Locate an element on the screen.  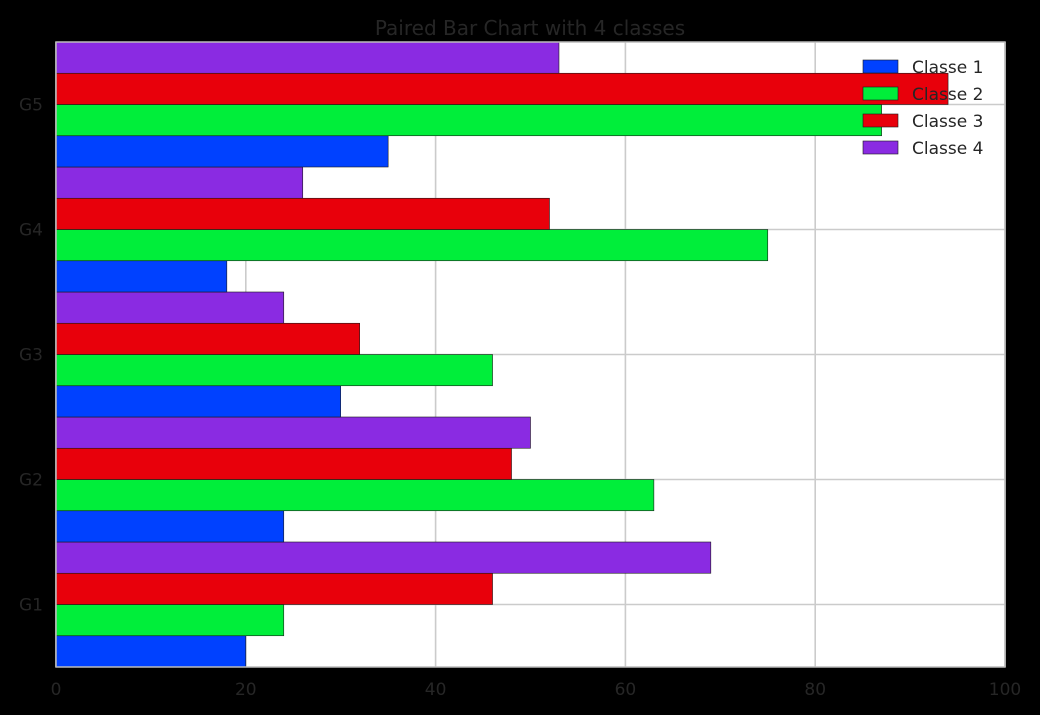
y-tick-label: G5 is located at coordinates (31, 106).